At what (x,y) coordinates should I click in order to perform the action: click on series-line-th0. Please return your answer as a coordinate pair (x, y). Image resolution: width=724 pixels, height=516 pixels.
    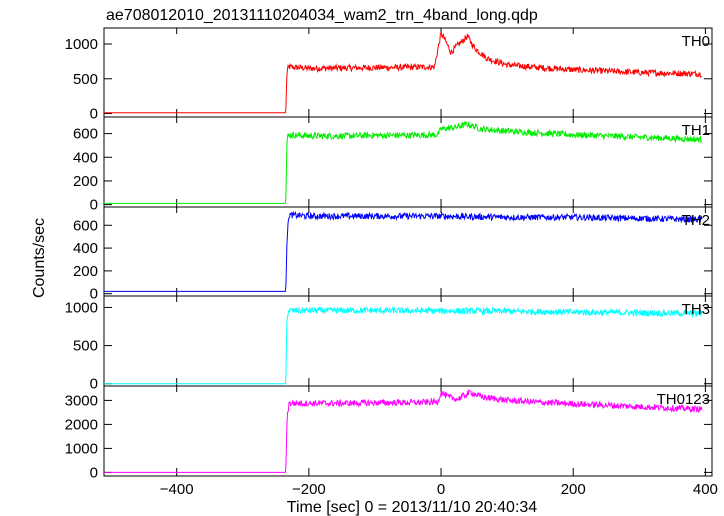
    Looking at the image, I should click on (403, 72).